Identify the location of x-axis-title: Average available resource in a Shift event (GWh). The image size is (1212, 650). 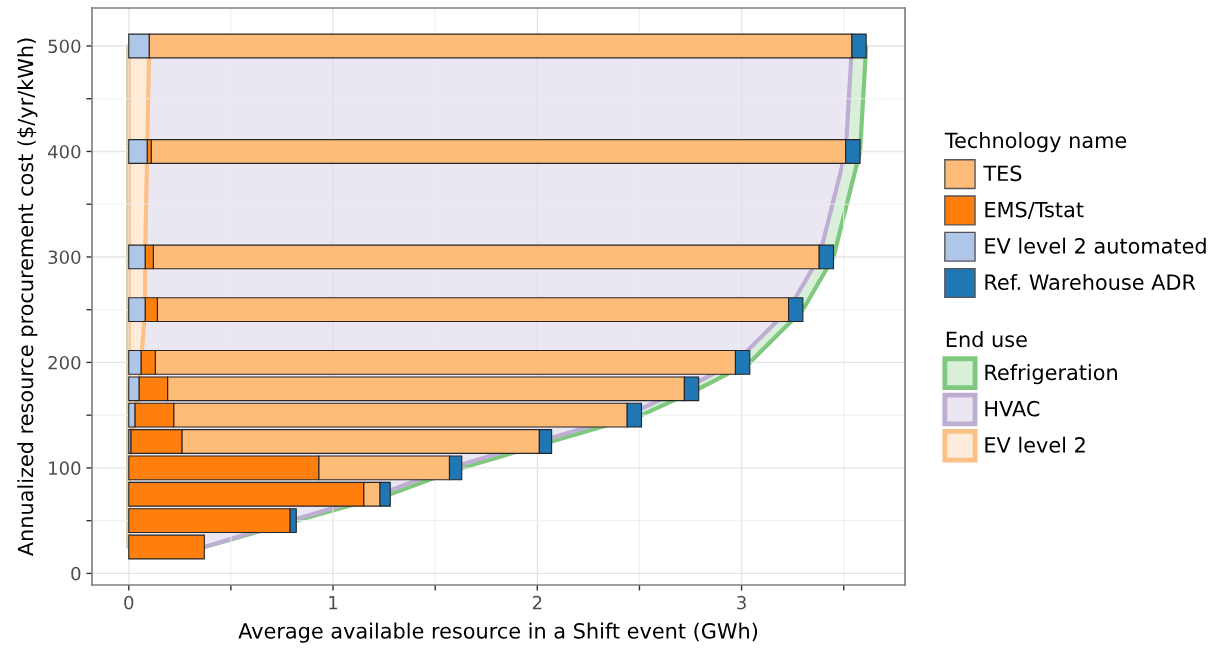
(498, 632).